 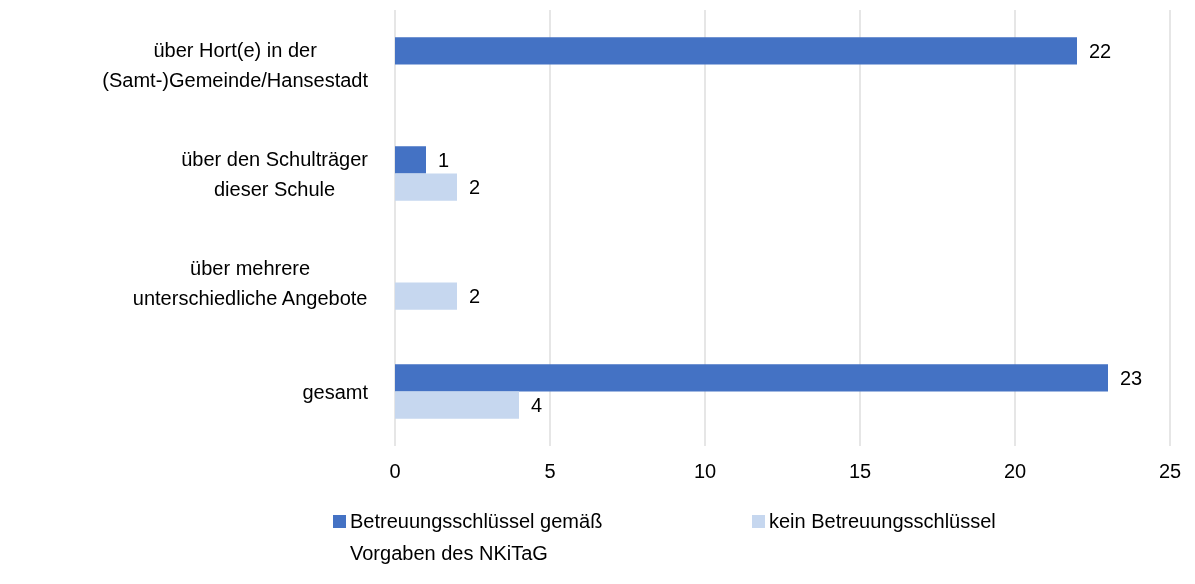 What do you see at coordinates (860, 471) in the screenshot?
I see `x-tick-label: 15` at bounding box center [860, 471].